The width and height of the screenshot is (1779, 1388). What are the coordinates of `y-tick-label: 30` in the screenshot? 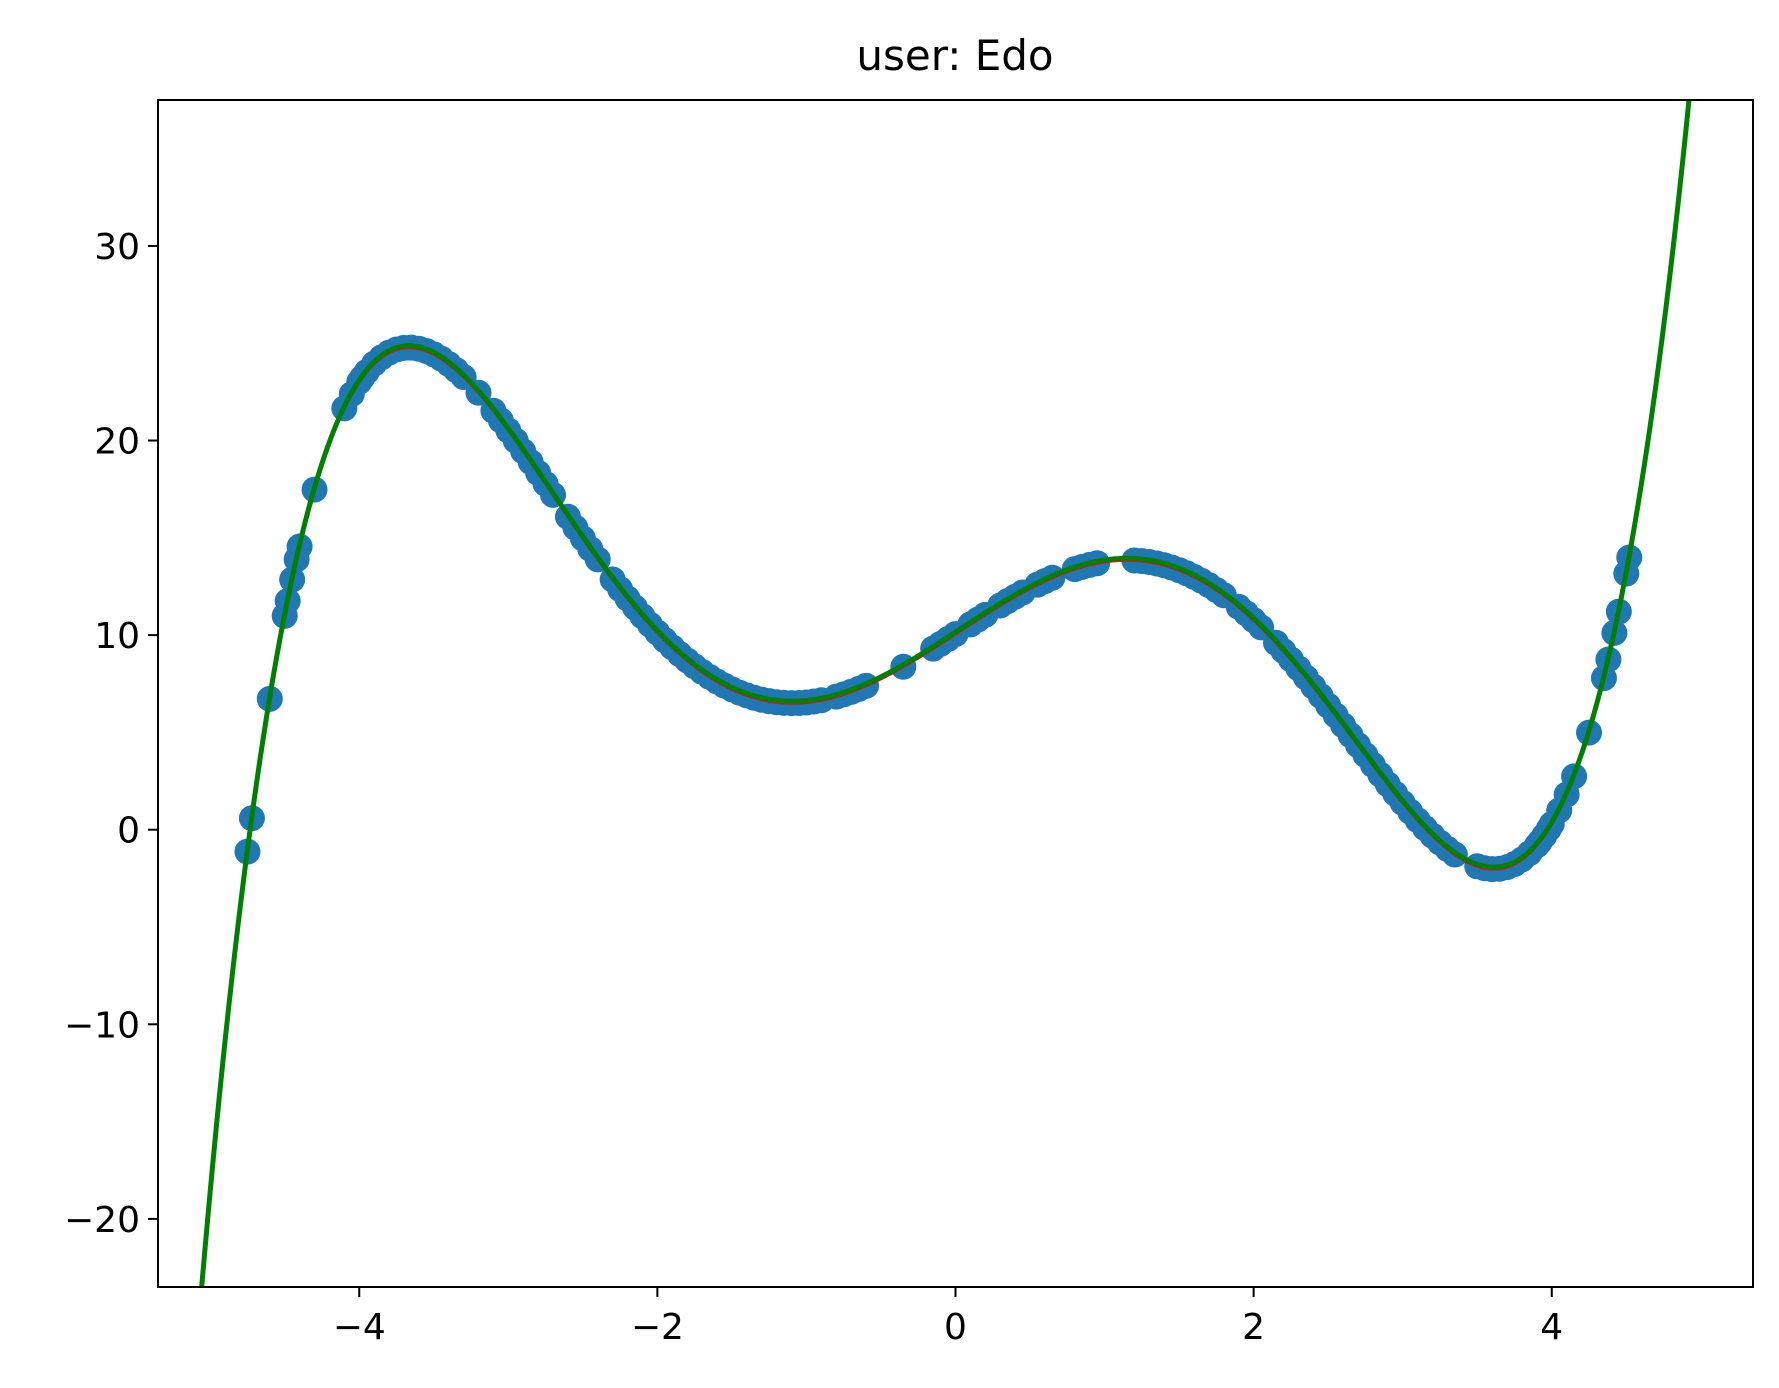 It's located at (117, 247).